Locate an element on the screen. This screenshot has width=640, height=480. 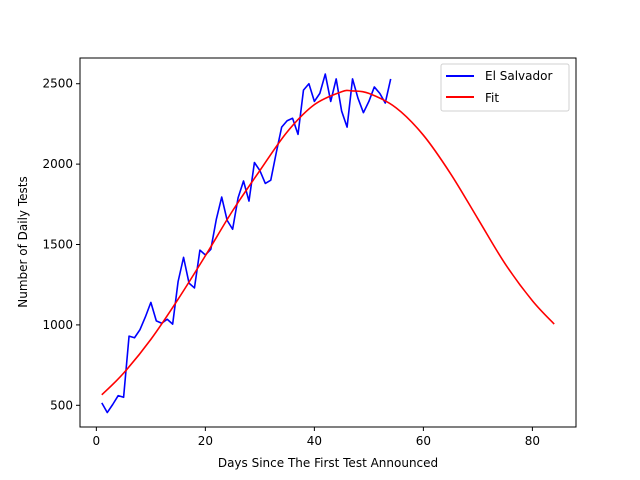
x-tick-label: 0 is located at coordinates (97, 441).